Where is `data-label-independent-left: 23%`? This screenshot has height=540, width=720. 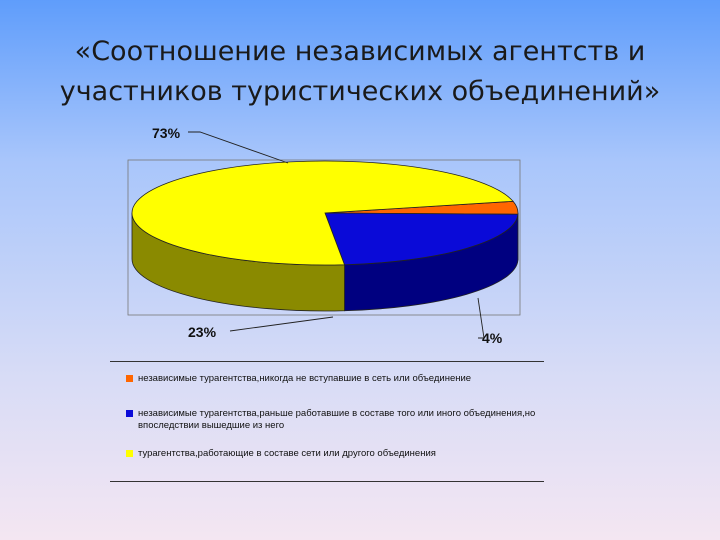
data-label-independent-left: 23% is located at coordinates (202, 332).